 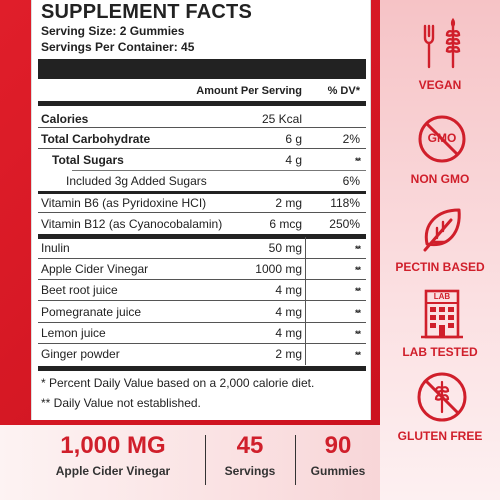 I want to click on row-name-beet-root-juice: Beet root juice, so click(x=79, y=290).